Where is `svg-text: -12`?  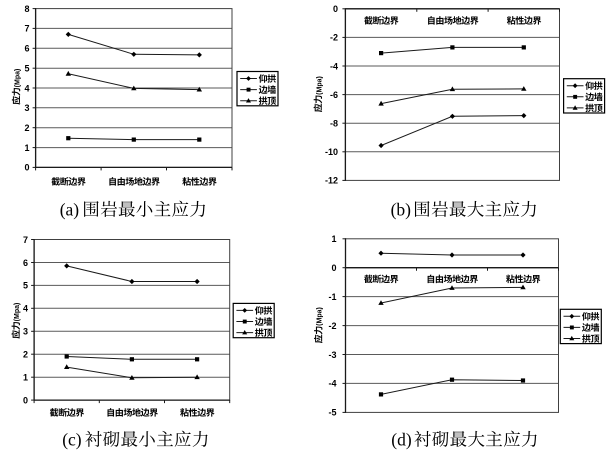
svg-text: -12 is located at coordinates (331, 181).